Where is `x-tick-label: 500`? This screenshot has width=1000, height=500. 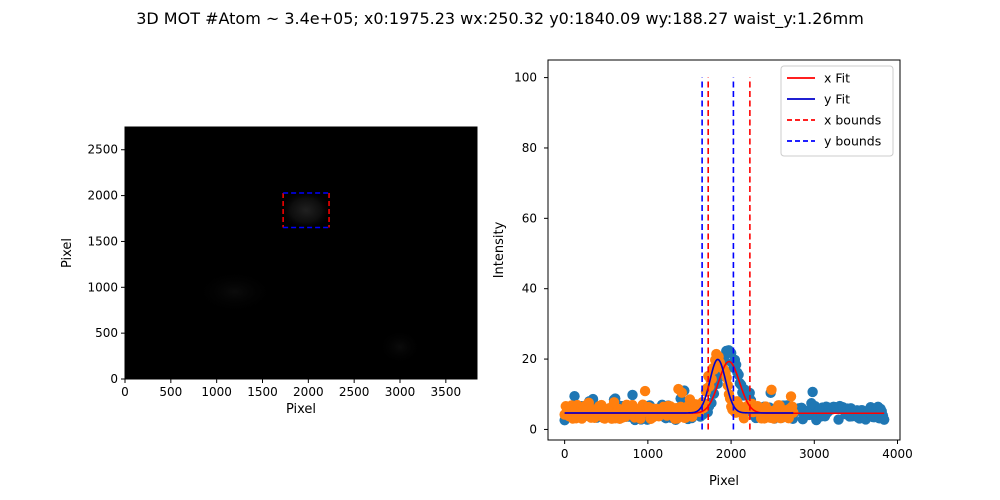
x-tick-label: 500 is located at coordinates (170, 392).